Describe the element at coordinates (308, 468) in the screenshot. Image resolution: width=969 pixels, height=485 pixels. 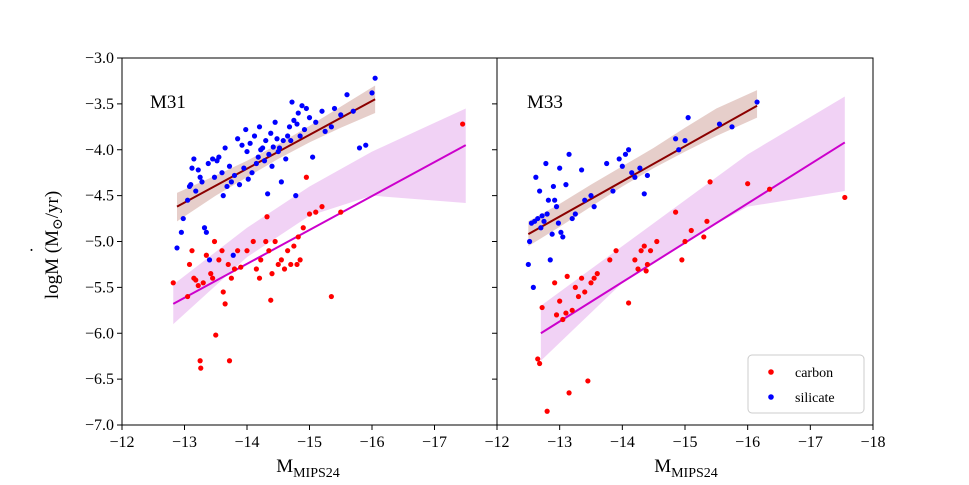
I see `m31-x-axis-label: MMIPS24` at that location.